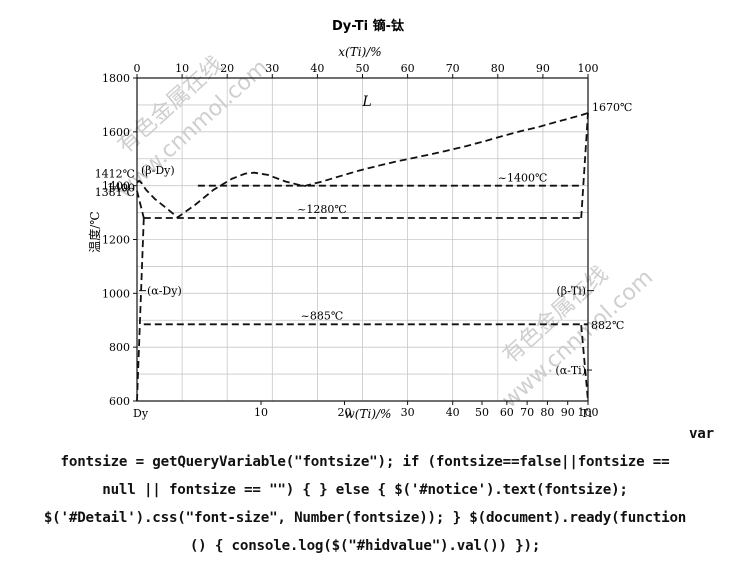  Describe the element at coordinates (408, 412) in the screenshot. I see `bottom-tick-label: 30` at that location.